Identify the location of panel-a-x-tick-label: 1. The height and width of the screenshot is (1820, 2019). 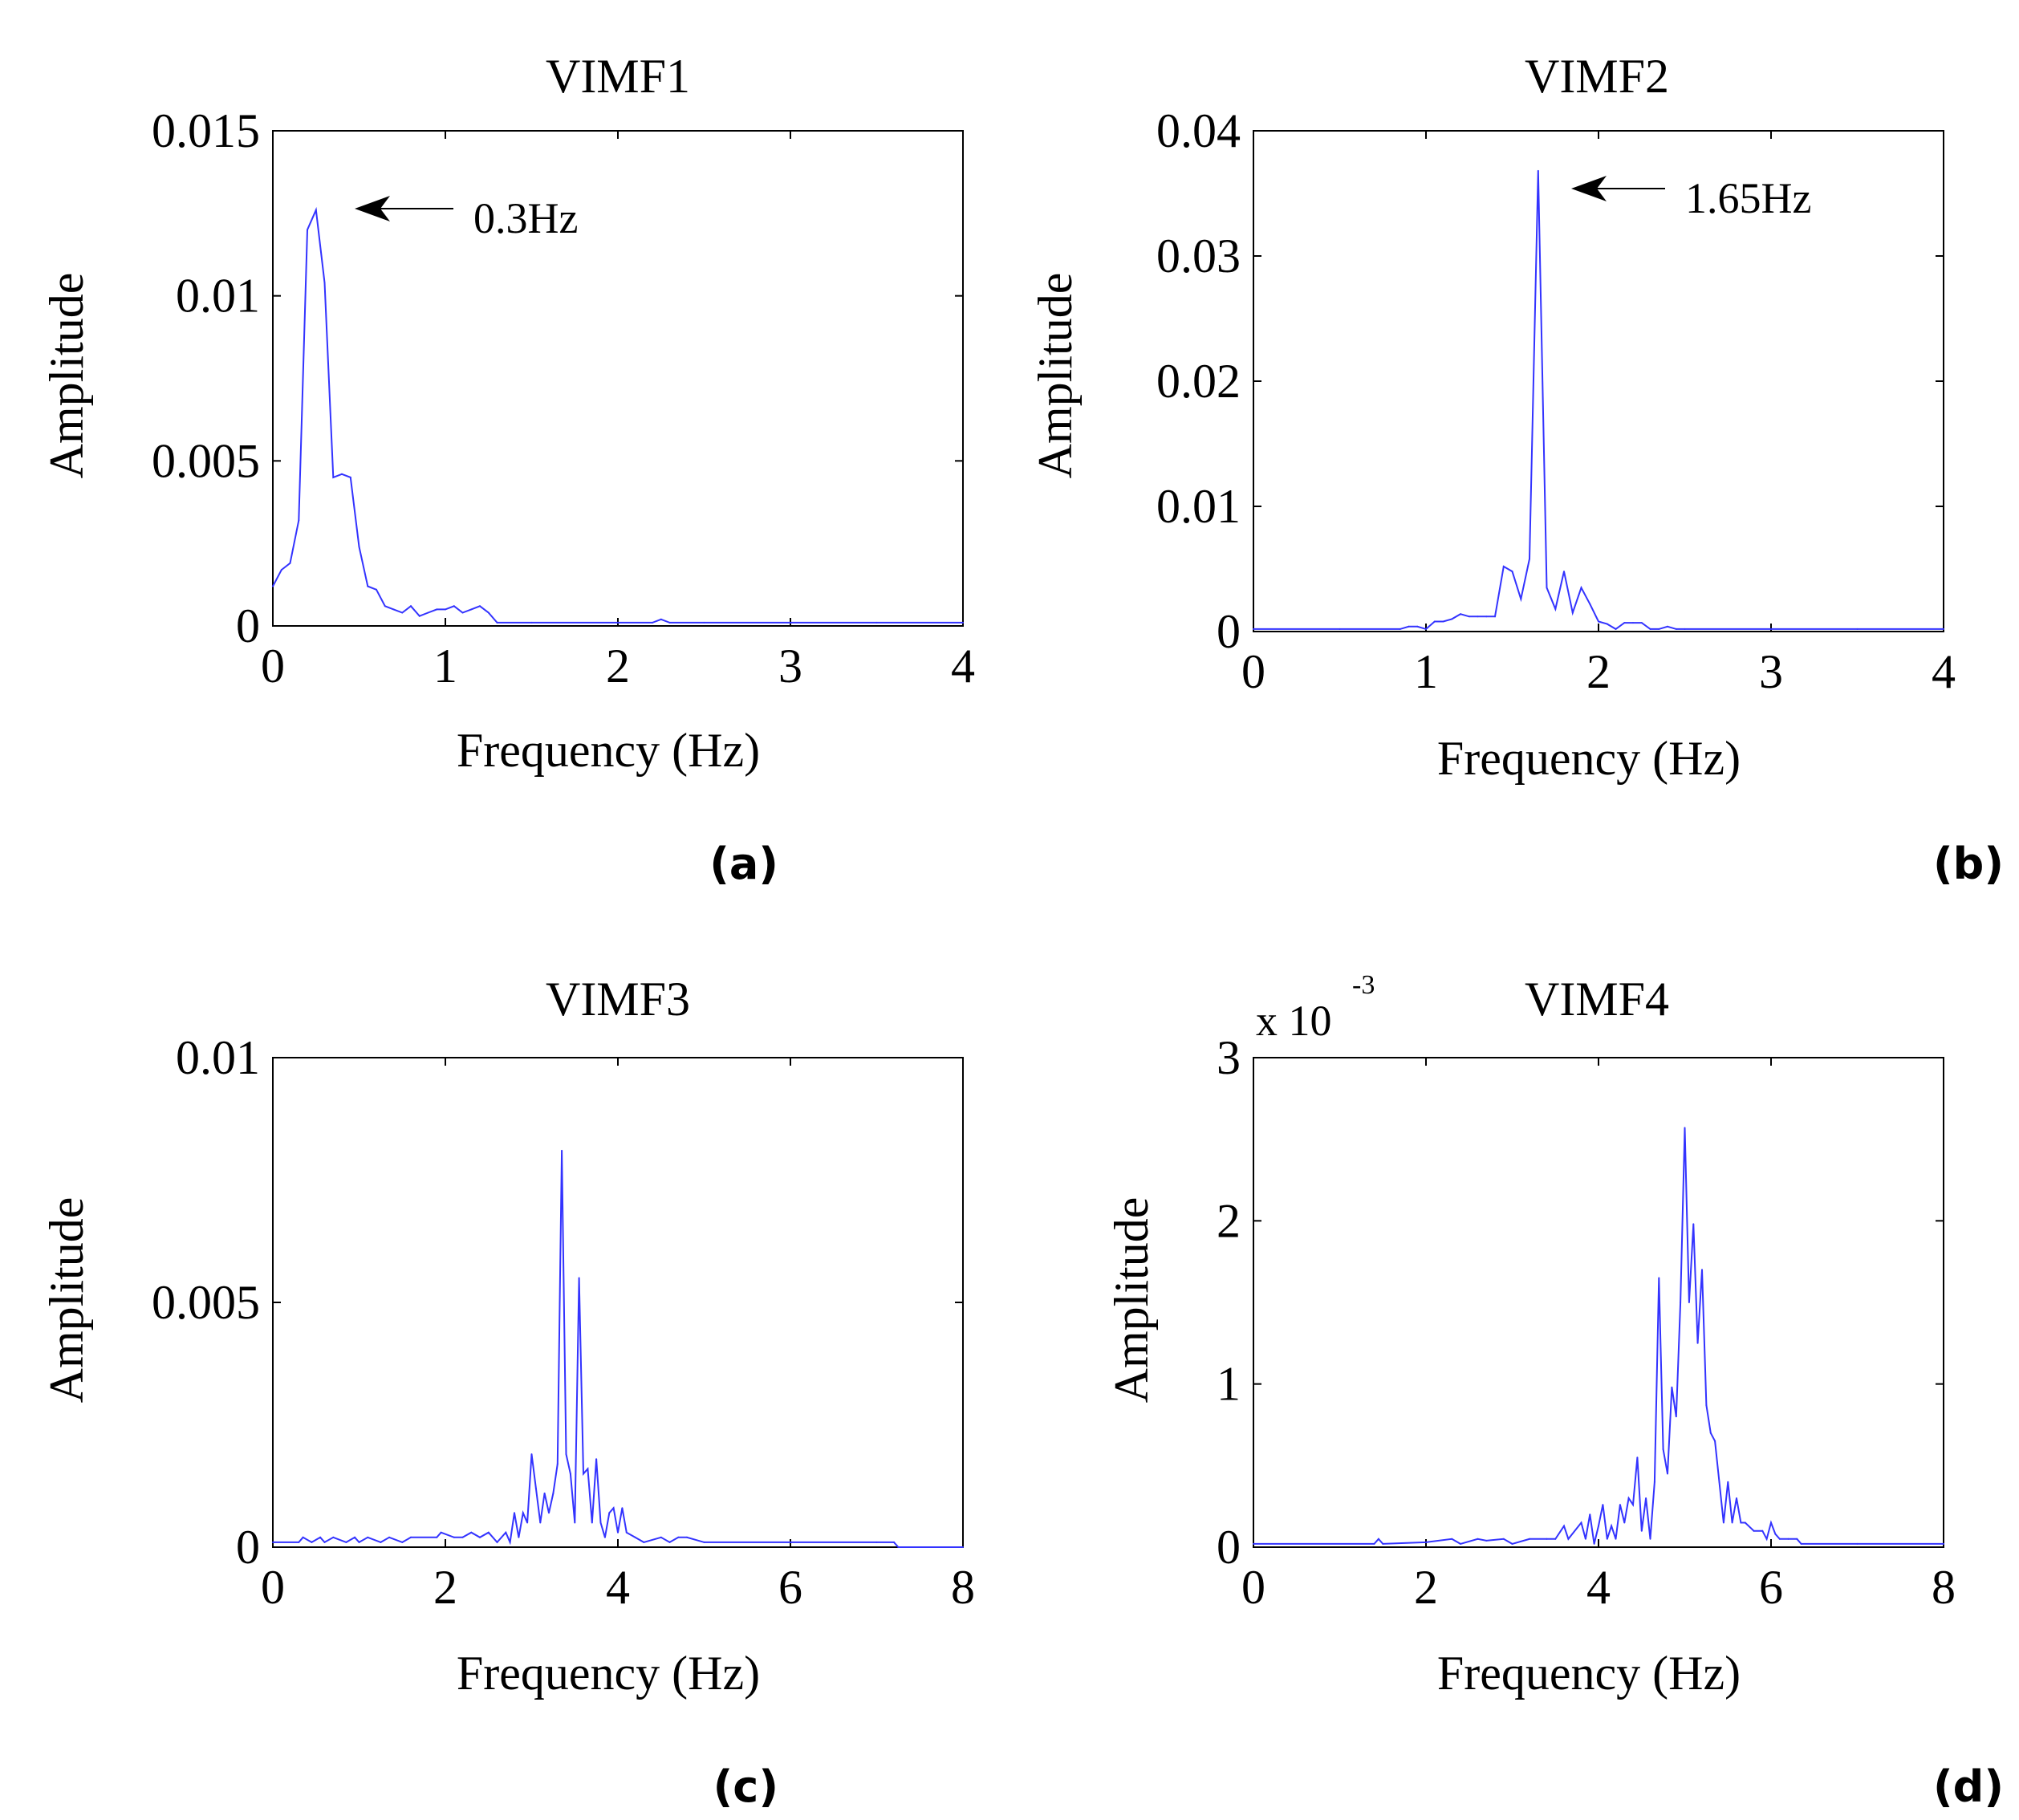
(445, 666).